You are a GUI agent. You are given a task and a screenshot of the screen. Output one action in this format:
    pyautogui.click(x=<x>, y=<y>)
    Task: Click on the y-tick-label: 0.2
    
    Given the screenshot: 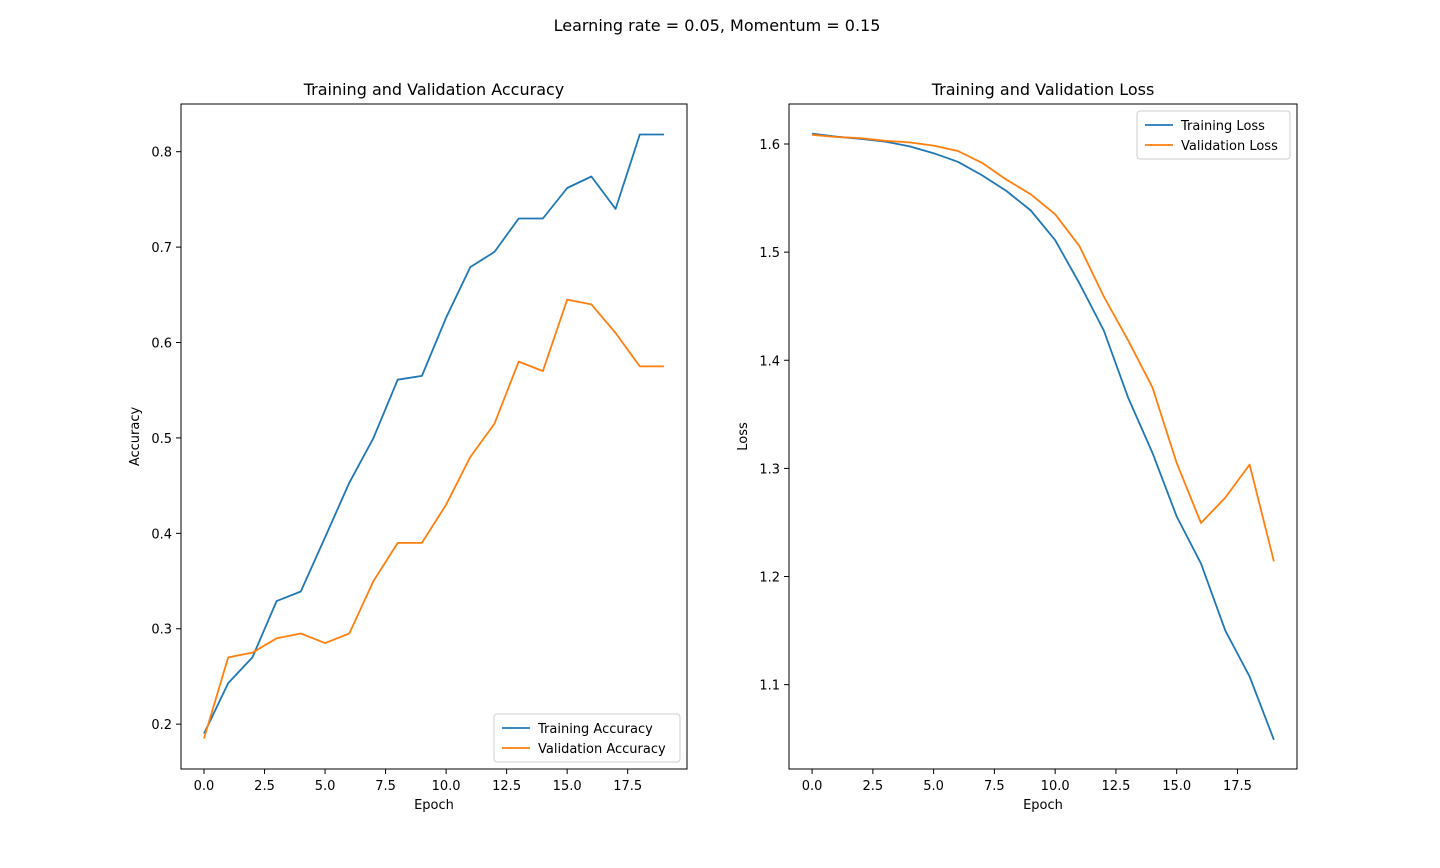 What is the action you would take?
    pyautogui.click(x=161, y=725)
    